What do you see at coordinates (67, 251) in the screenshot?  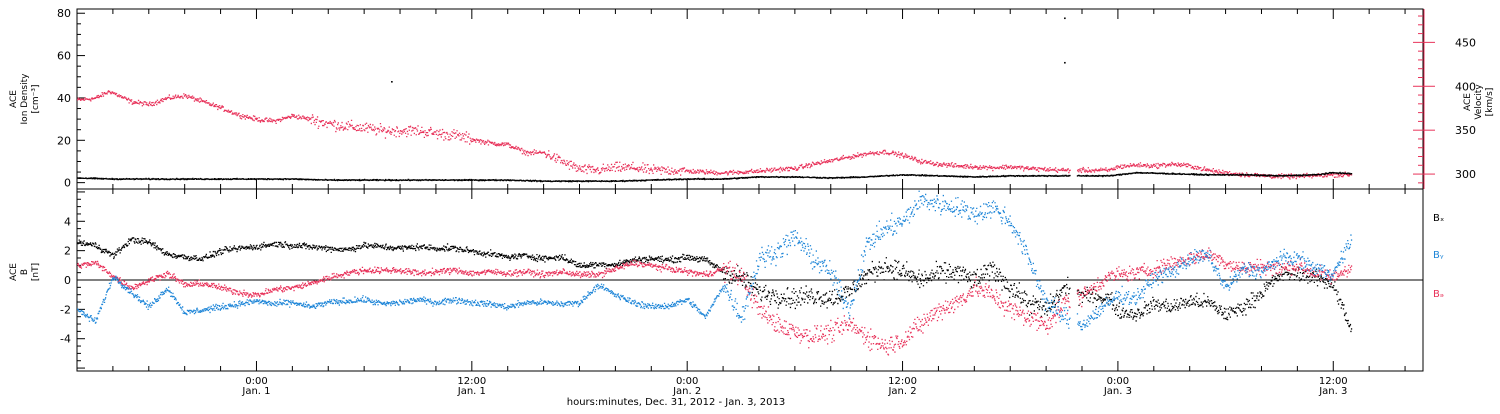 I see `b-field-tick-label: 2` at bounding box center [67, 251].